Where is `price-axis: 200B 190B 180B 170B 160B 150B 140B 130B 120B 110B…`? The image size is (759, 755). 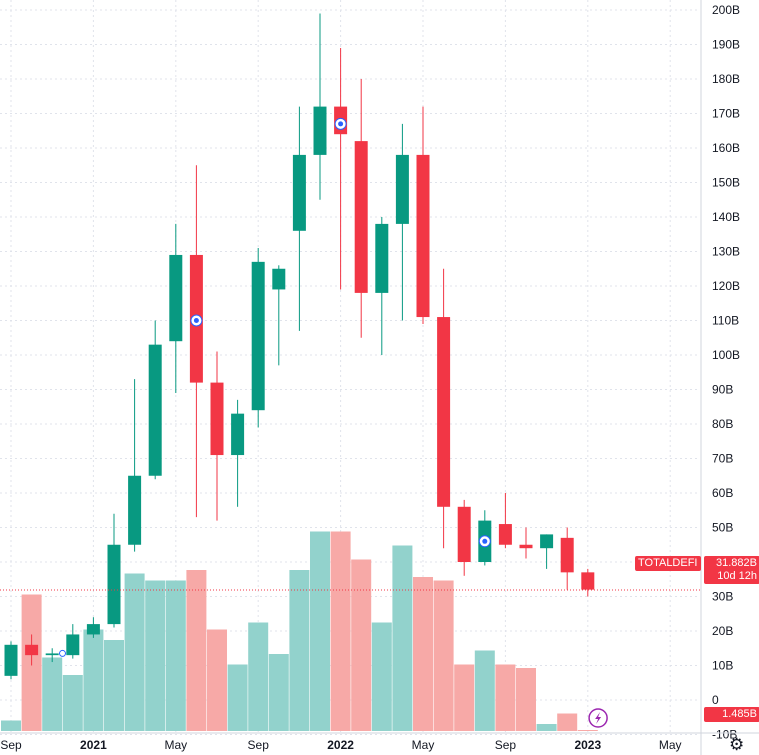 price-axis: 200B 190B 180B 170B 160B 150B 140B 130B 120B 110B… is located at coordinates (720, 377).